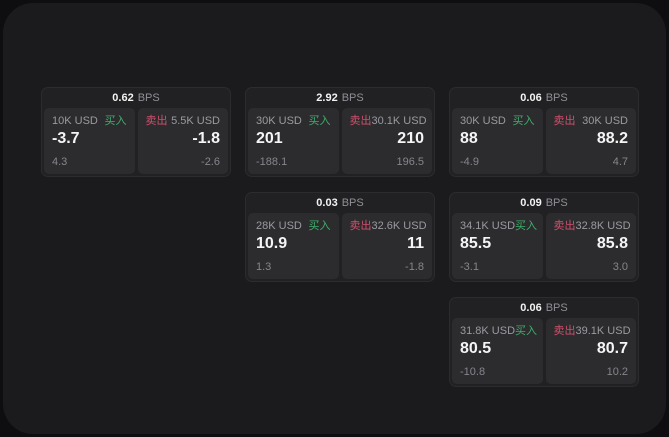 The image size is (669, 437). What do you see at coordinates (386, 141) in the screenshot?
I see `sell-quote-pane: 卖出 30.1K USD 210 196.5` at bounding box center [386, 141].